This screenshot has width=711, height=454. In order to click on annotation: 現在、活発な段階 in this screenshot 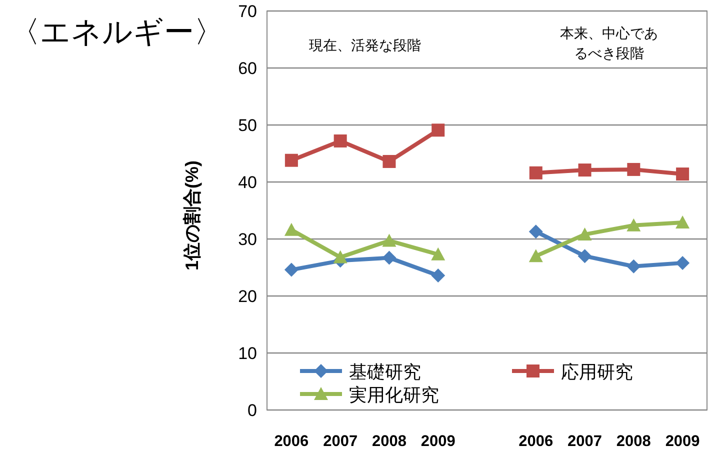, I will do `click(364, 45)`.